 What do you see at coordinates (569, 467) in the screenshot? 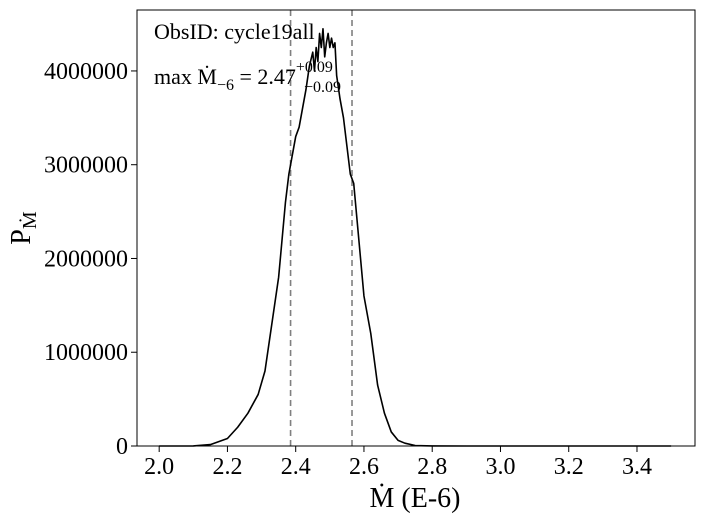
I see `x-tick-label: 3.2` at bounding box center [569, 467].